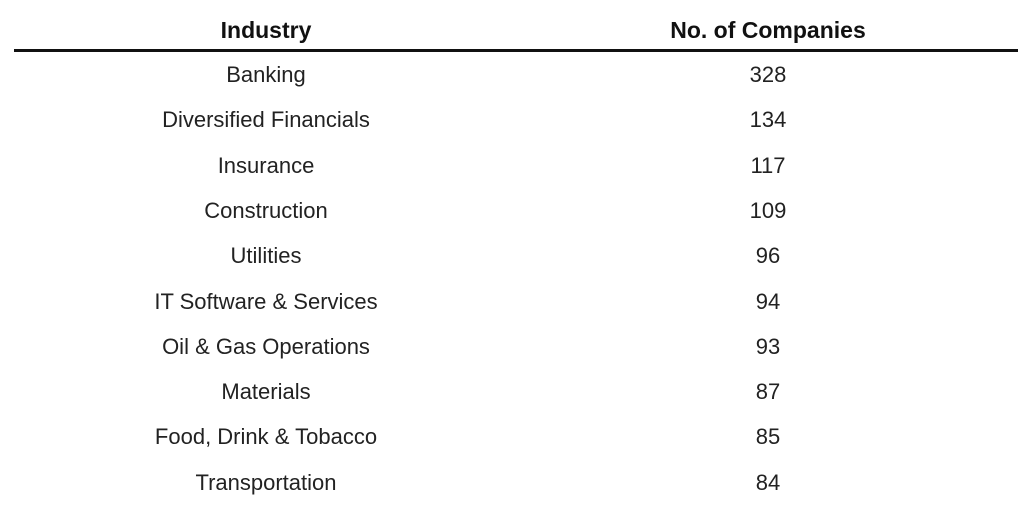 This screenshot has height=529, width=1023. What do you see at coordinates (266, 120) in the screenshot?
I see `industry-cell: Diversified Financials` at bounding box center [266, 120].